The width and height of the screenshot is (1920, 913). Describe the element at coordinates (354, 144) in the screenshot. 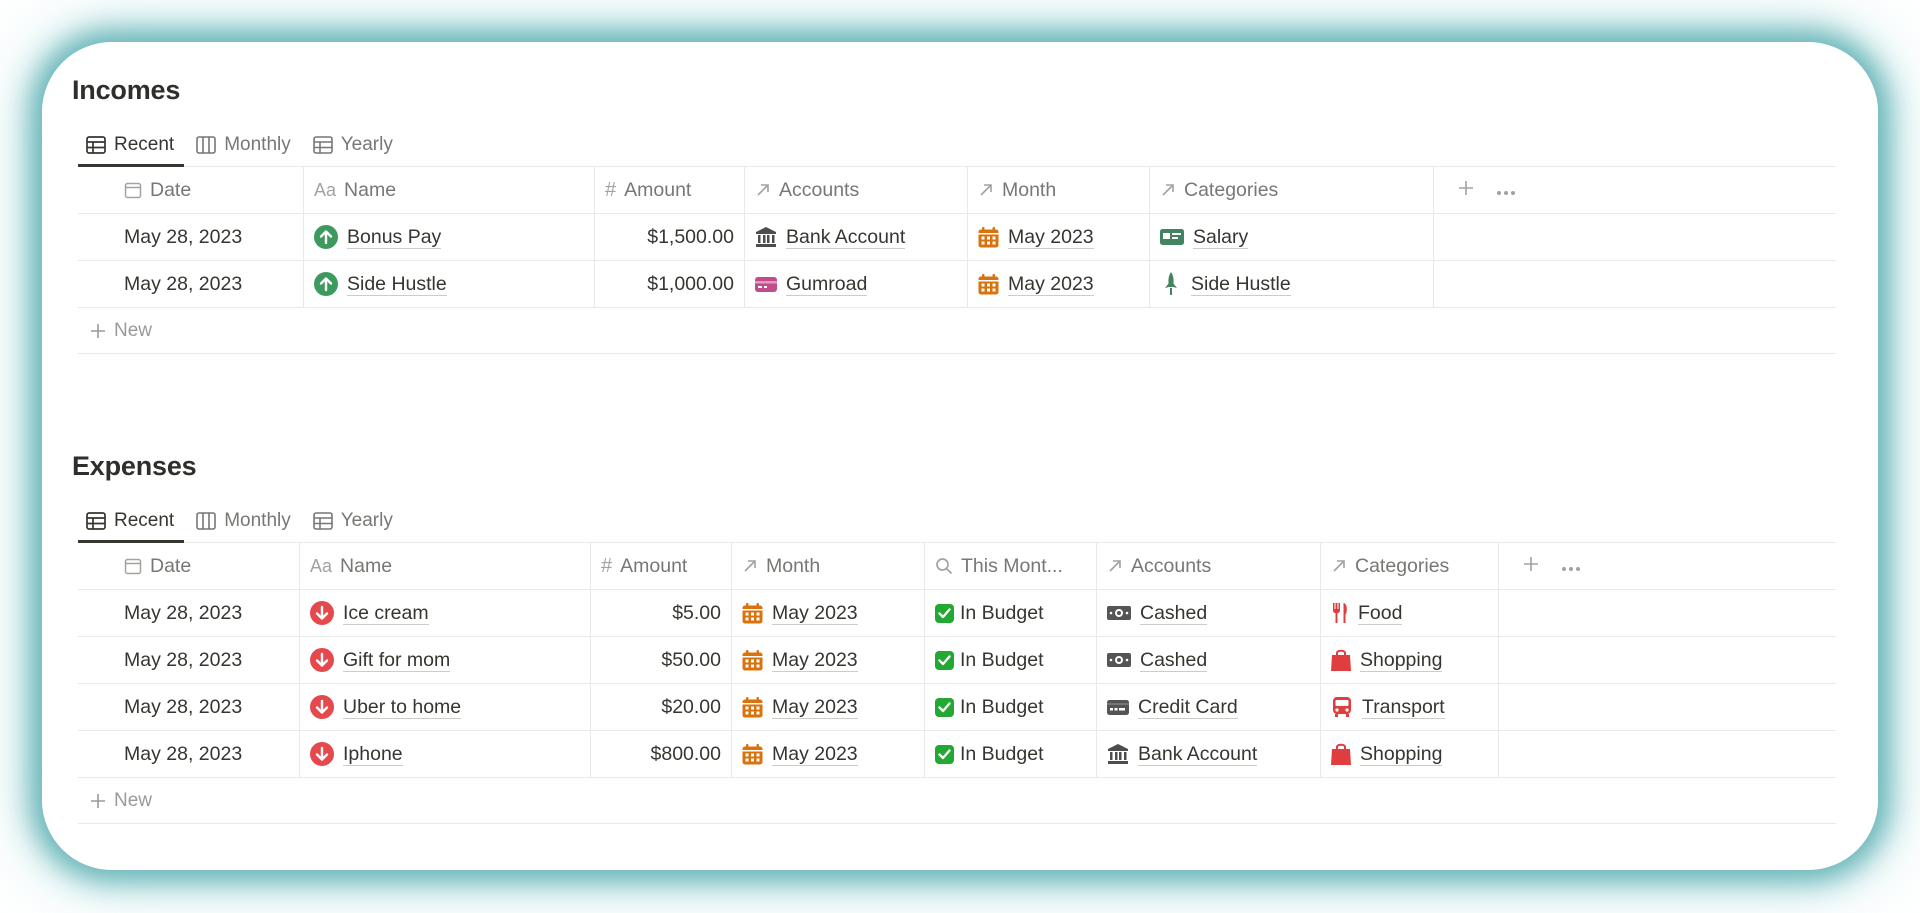

I see `tab-incomes-yearly: Yearly` at that location.